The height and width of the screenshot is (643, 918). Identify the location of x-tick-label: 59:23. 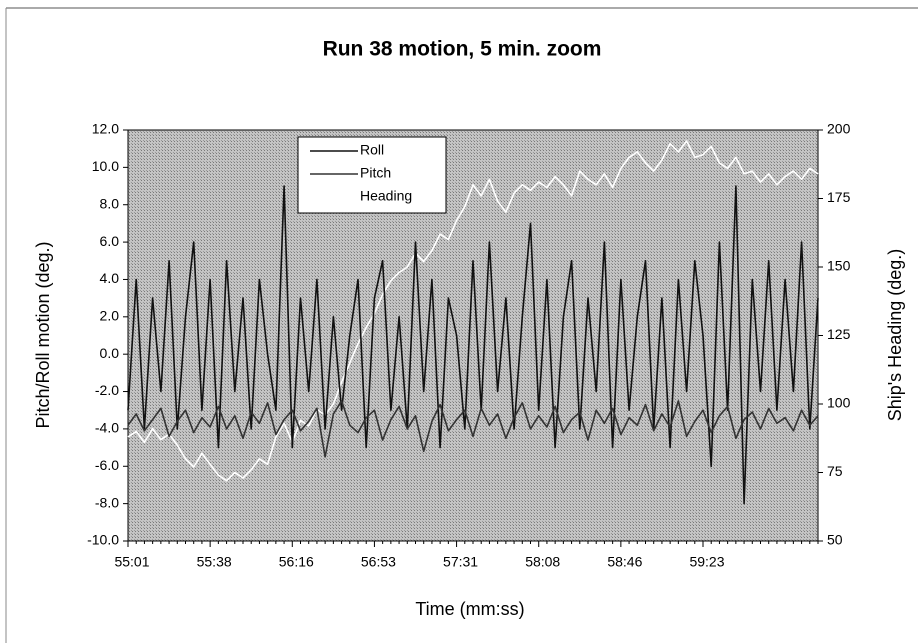
(706, 562).